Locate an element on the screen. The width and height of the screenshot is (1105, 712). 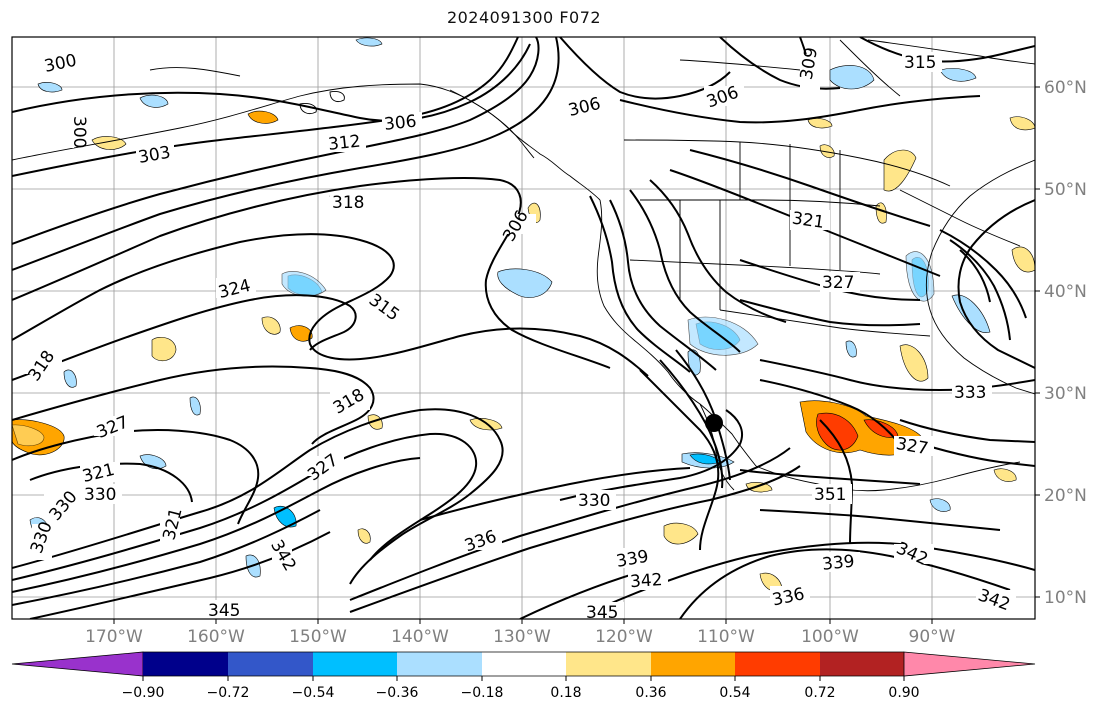
lon-label: 170°W is located at coordinates (114, 637).